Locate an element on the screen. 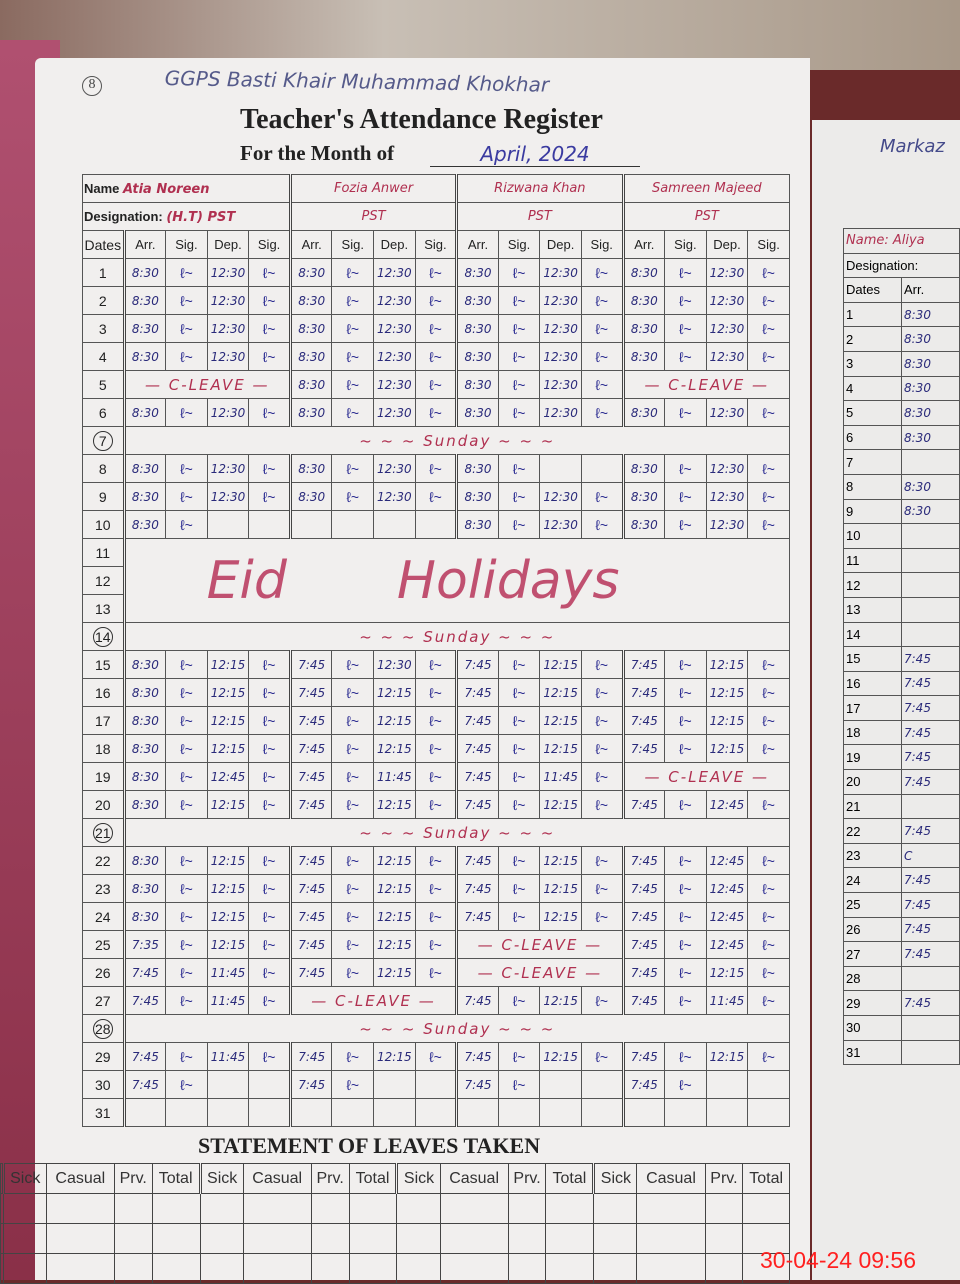  arrival-signature is located at coordinates (186, 1112).